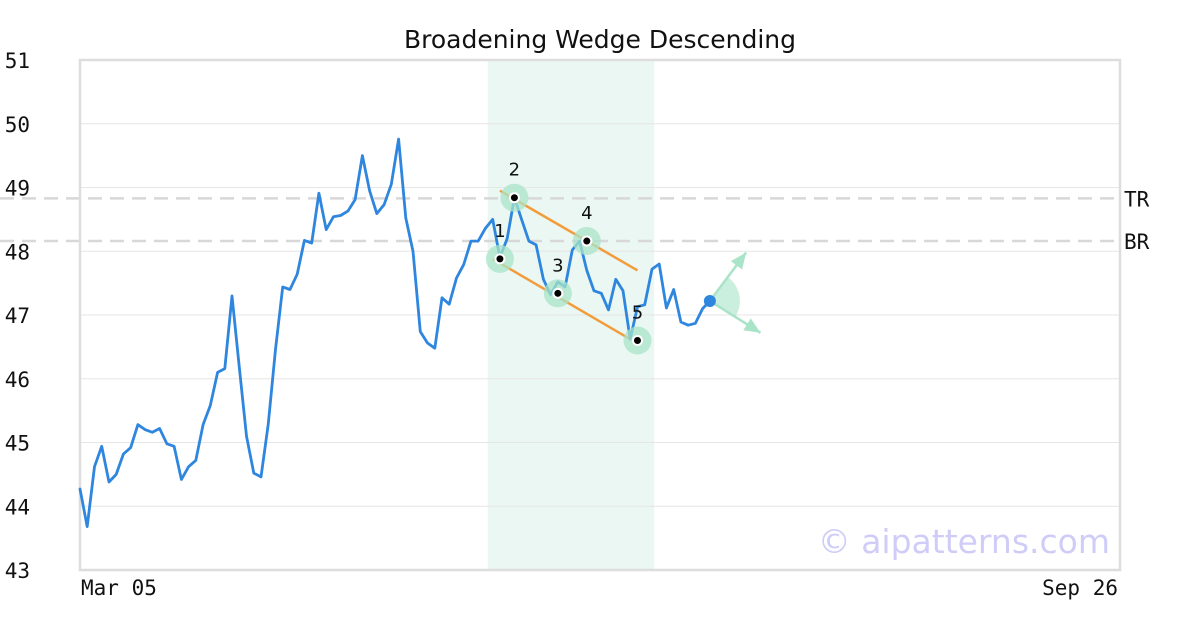 This screenshot has width=1200, height=630. I want to click on y-tick-label-47: 47, so click(17, 316).